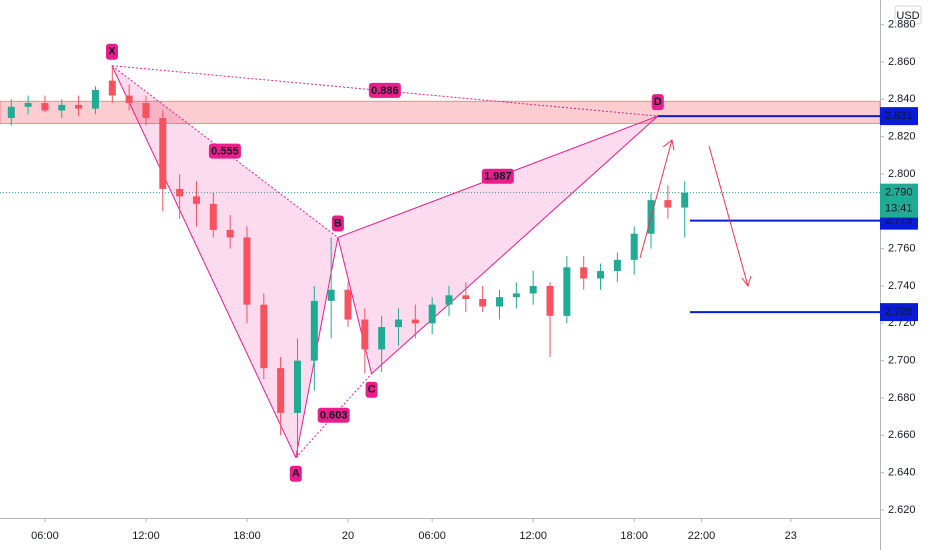 The image size is (932, 550). I want to click on level-label: 2.831, so click(899, 116).